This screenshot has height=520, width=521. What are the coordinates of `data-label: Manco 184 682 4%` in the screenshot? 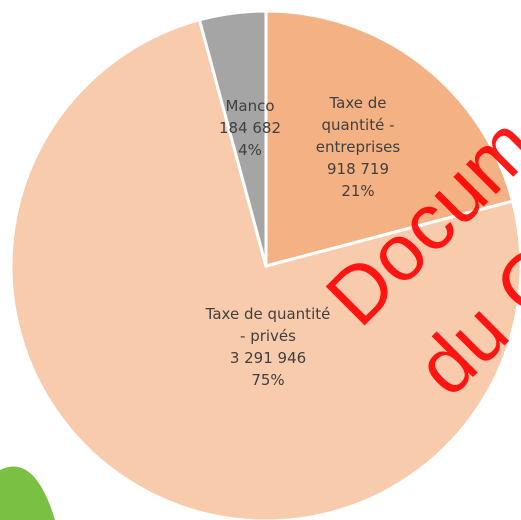 It's located at (250, 128).